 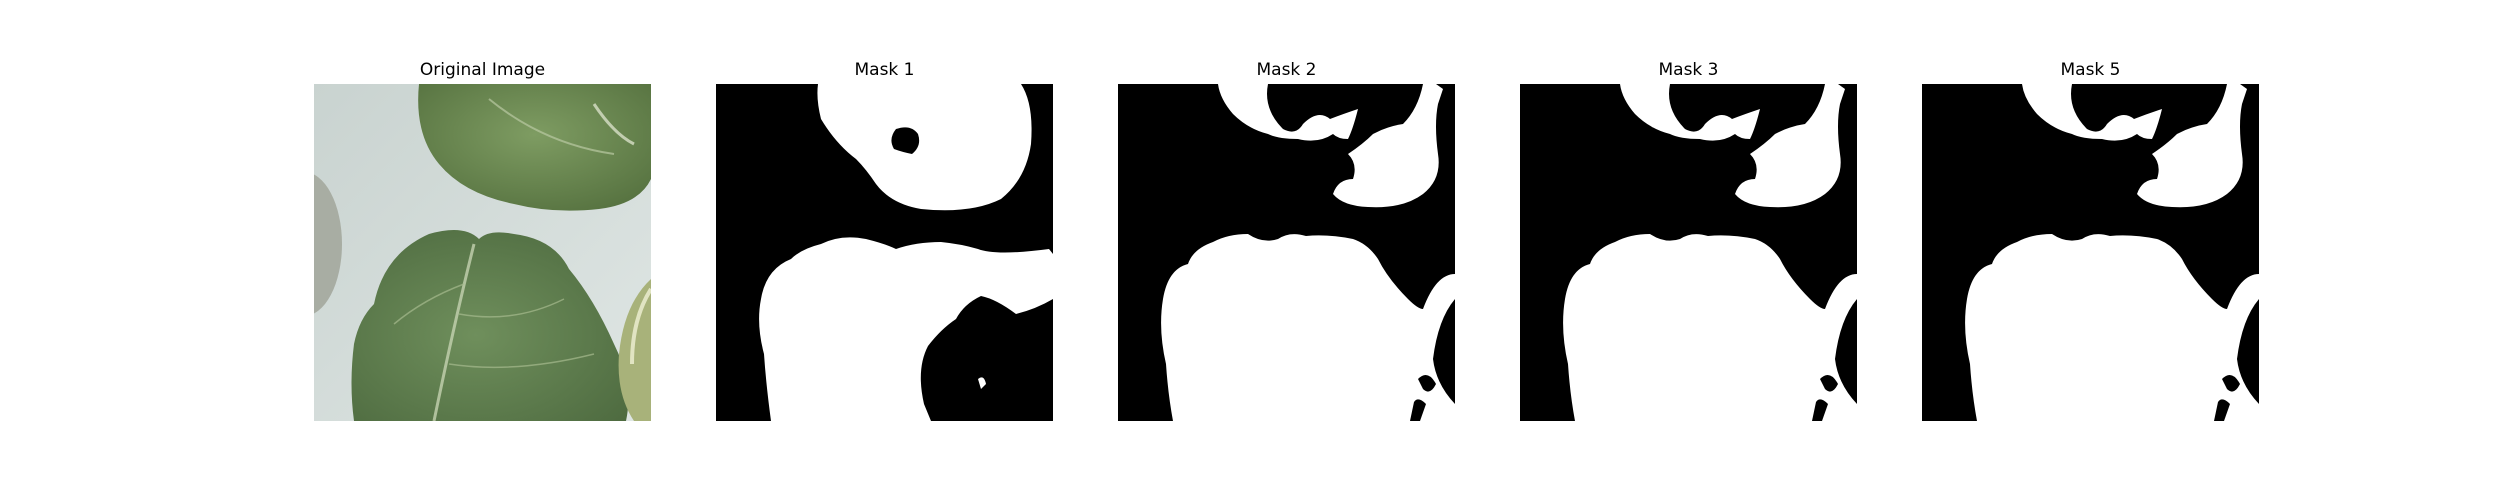 I want to click on bowl, so click(x=328, y=244).